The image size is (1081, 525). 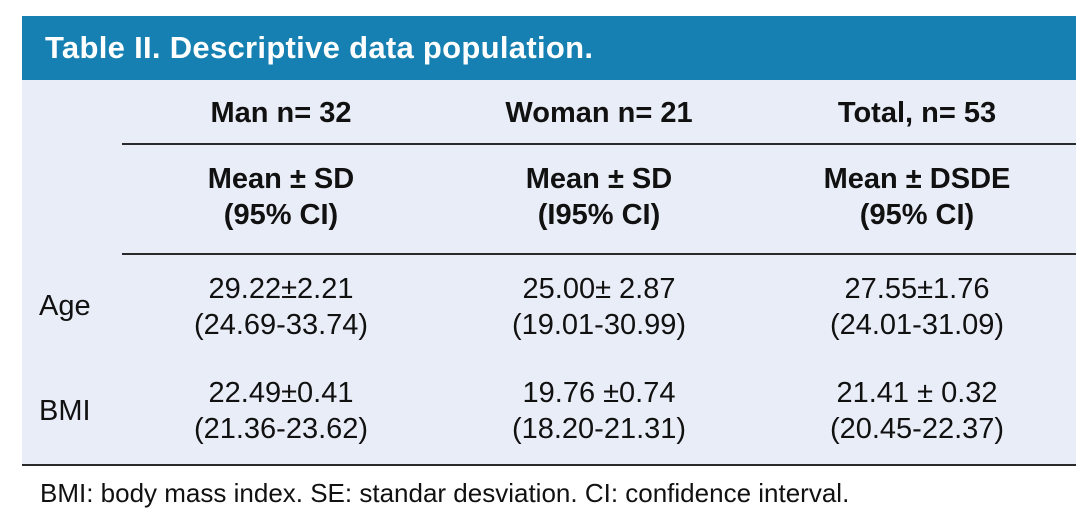 I want to click on value-age-total: 27.55±1.76 (24.01-31.09), so click(x=917, y=307).